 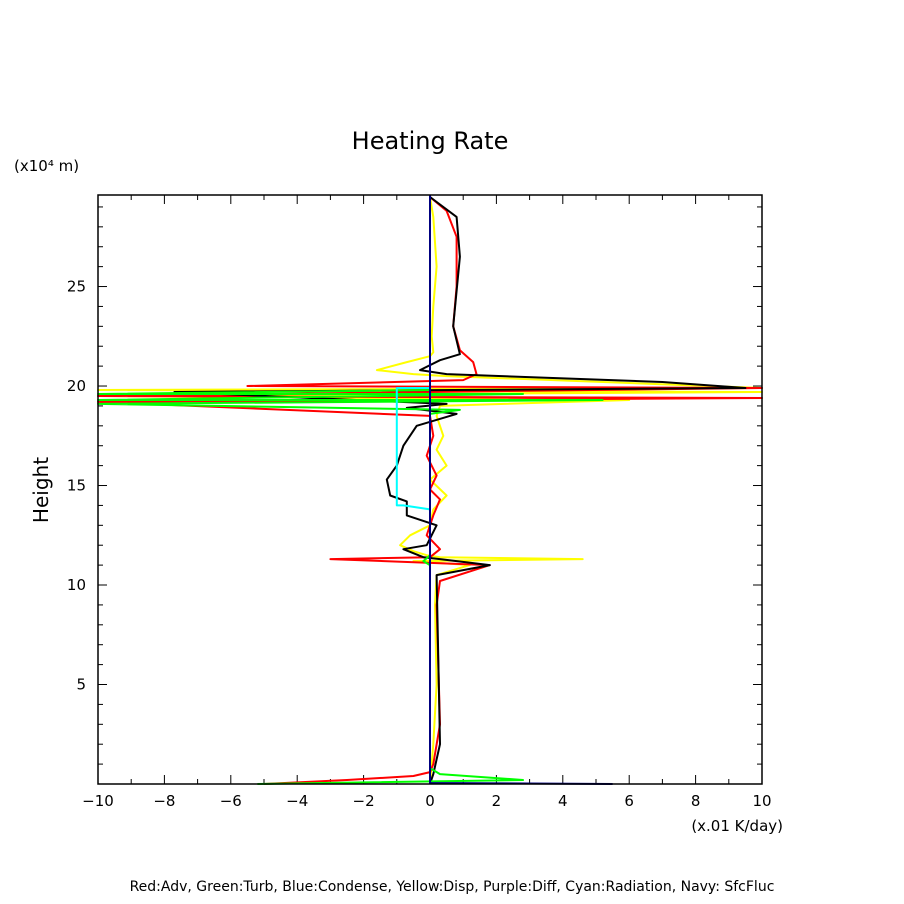 I want to click on x-tick-label: −4, so click(x=297, y=801).